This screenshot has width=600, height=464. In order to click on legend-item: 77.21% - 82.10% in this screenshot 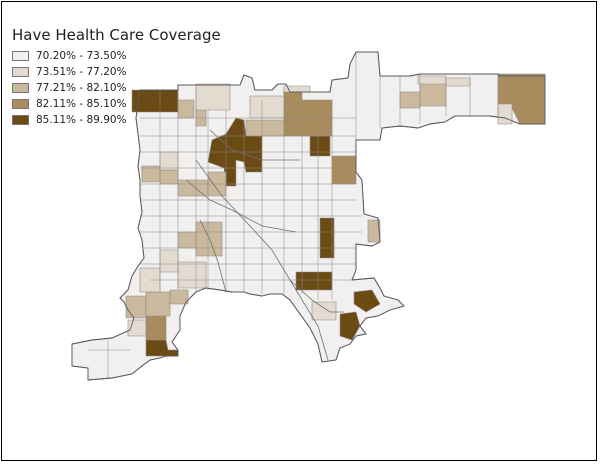, I will do `click(69, 88)`.